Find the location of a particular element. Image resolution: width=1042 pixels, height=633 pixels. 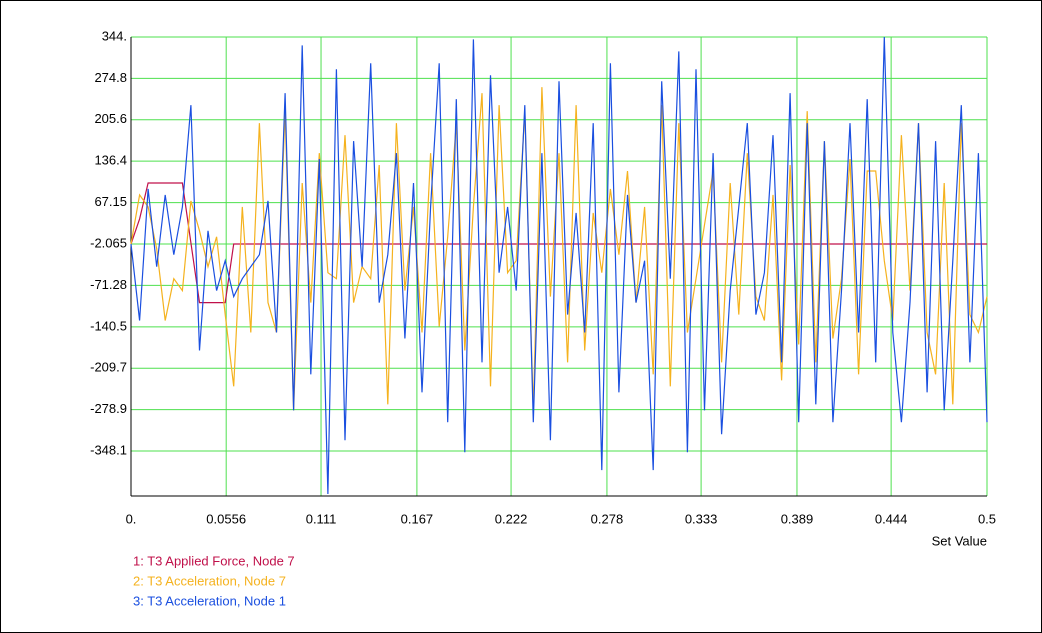

y-tick-label: -209.7 is located at coordinates (108, 367).